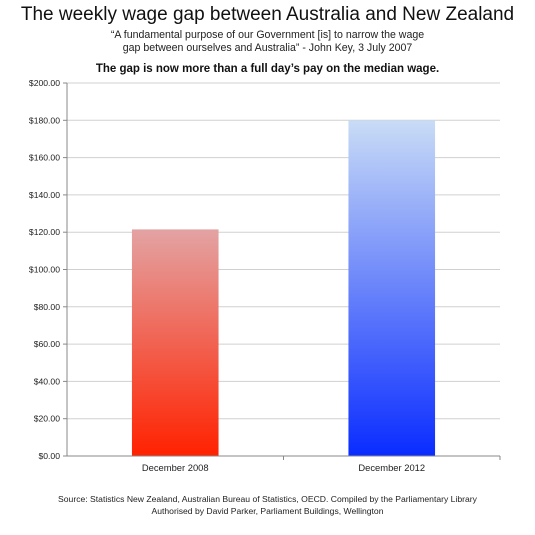 The image size is (535, 535). I want to click on x-category-label: December 2012, so click(391, 467).